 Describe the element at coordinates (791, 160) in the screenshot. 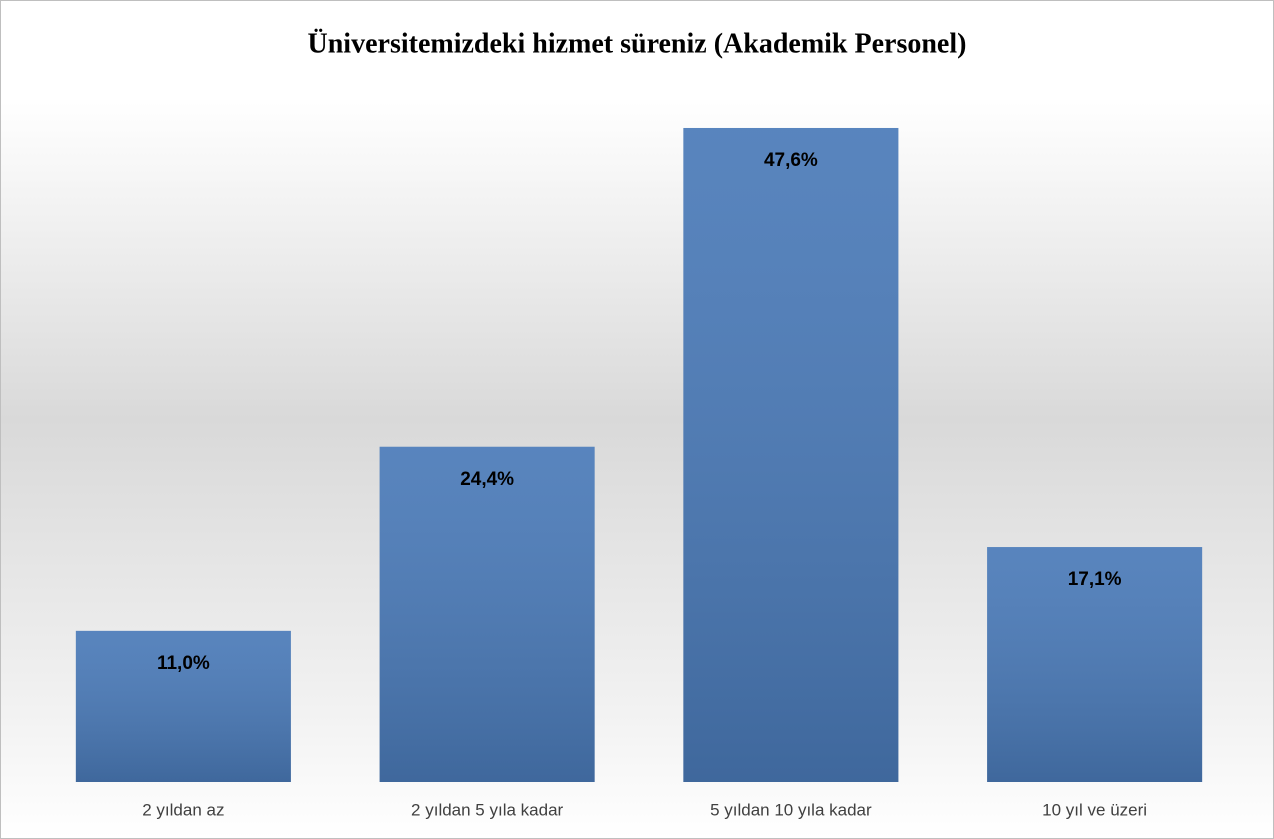

I see `data-label: 47,6%` at that location.